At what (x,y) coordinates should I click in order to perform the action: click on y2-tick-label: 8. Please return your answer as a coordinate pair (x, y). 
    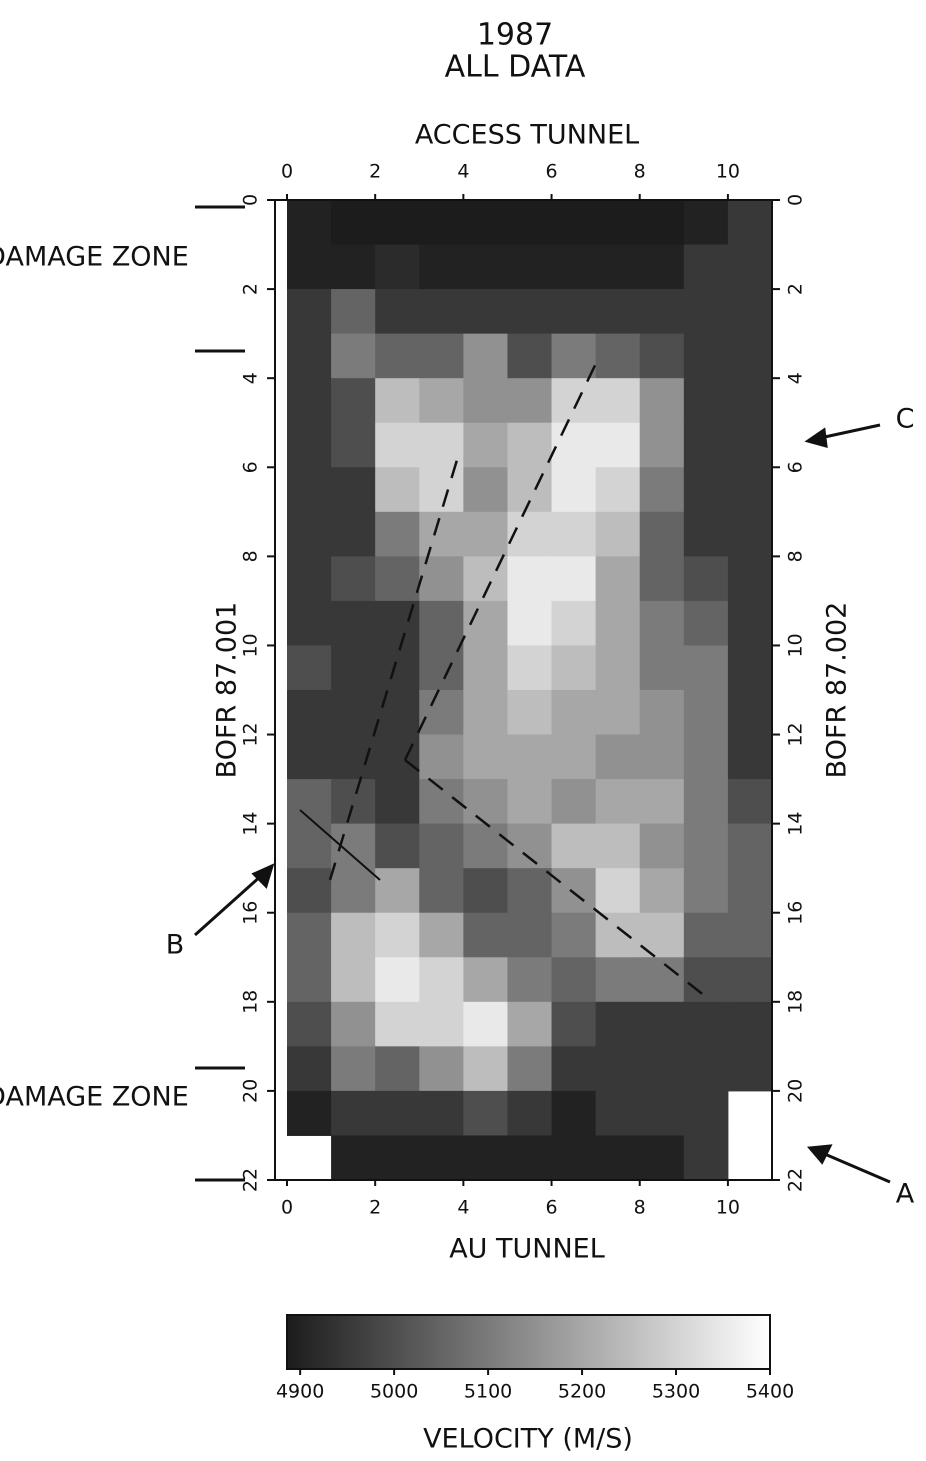
    Looking at the image, I should click on (796, 556).